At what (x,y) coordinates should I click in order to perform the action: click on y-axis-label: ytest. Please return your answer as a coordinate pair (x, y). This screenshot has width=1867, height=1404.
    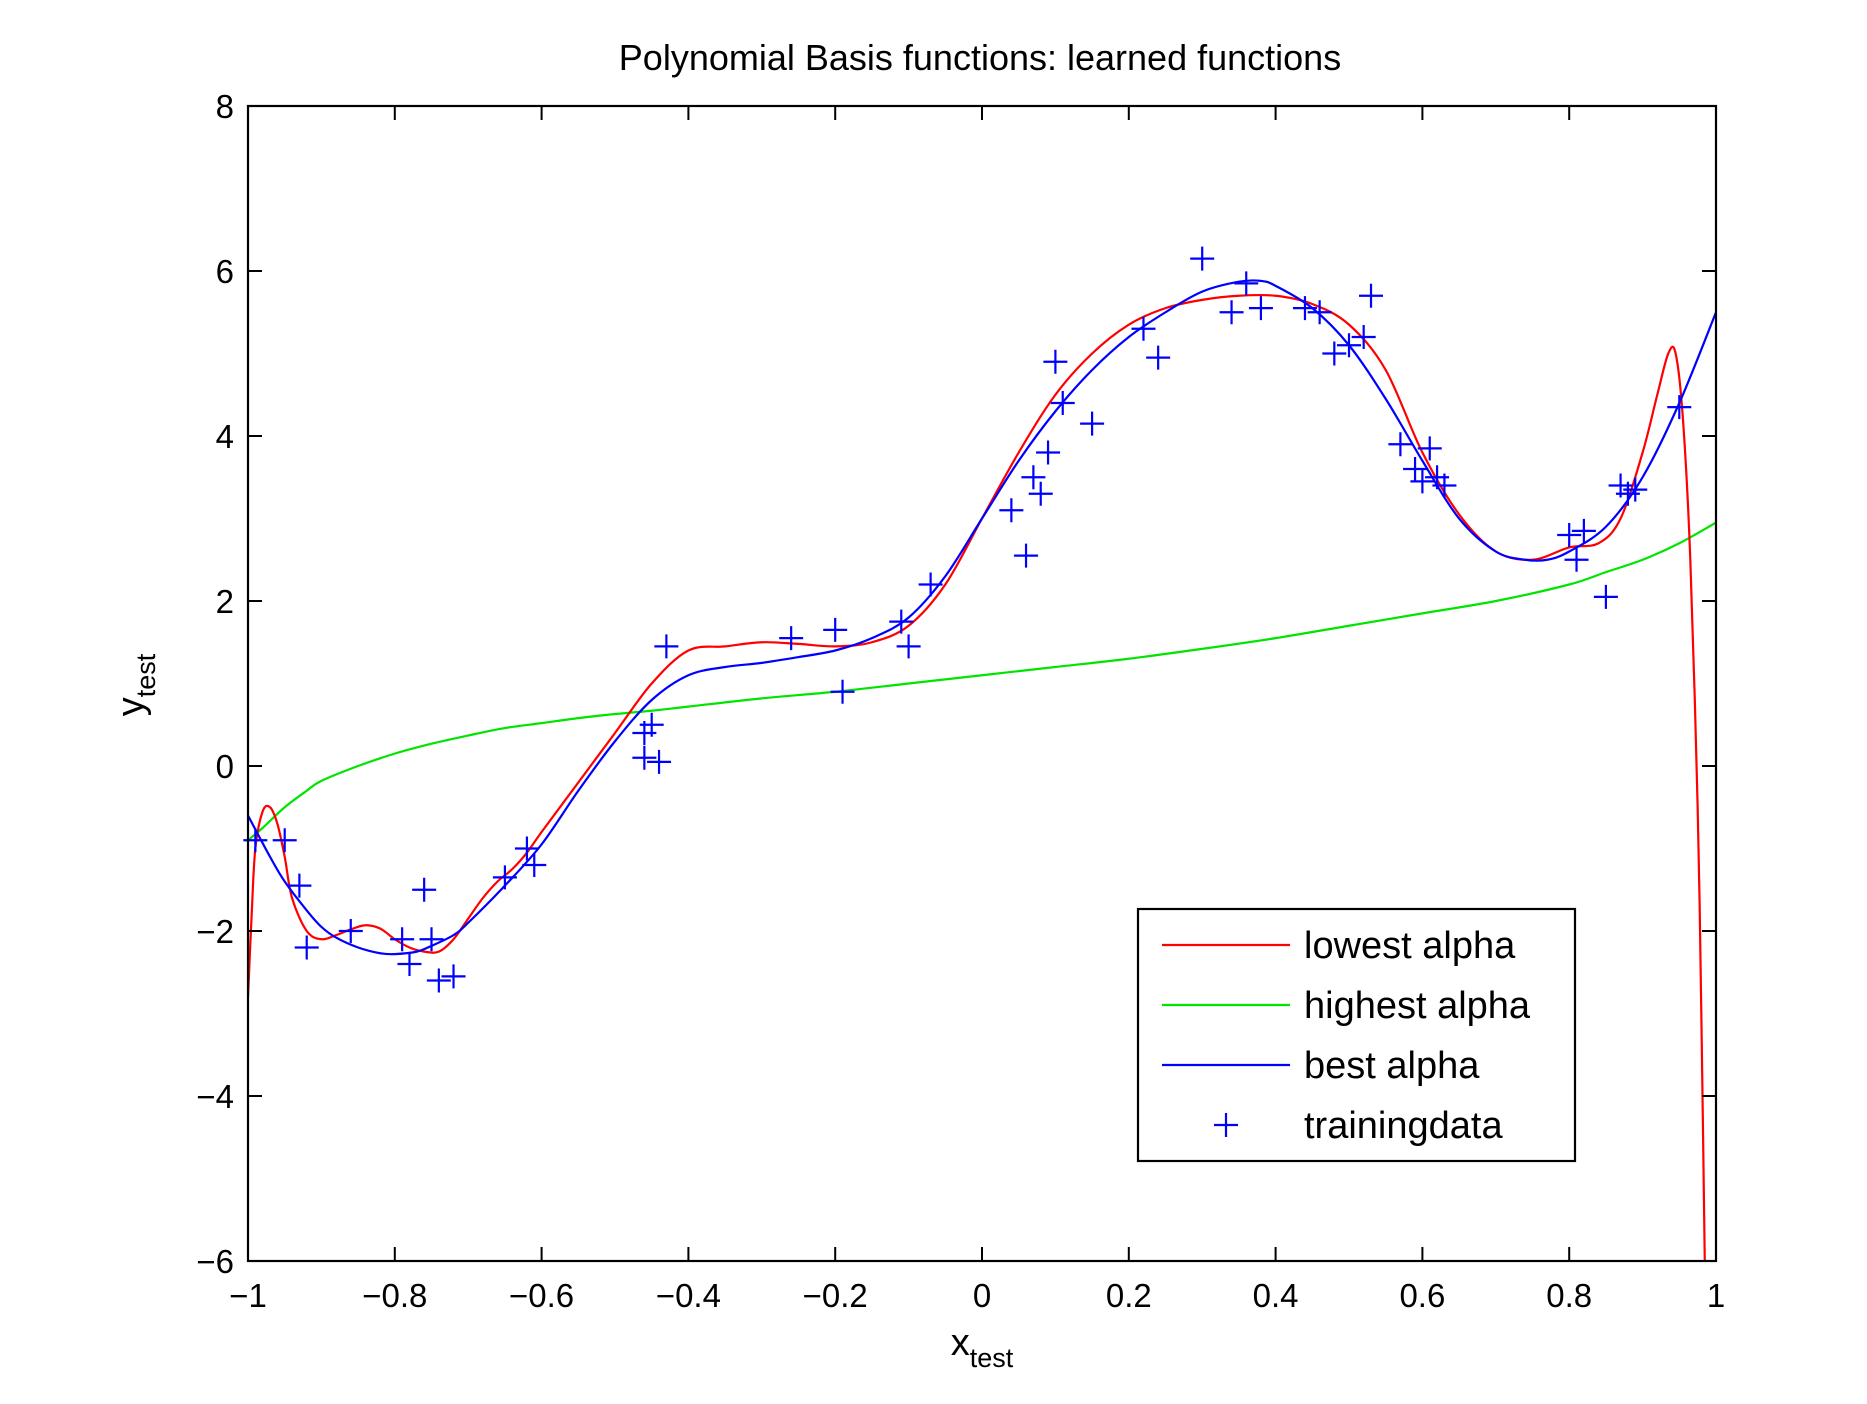
    Looking at the image, I should click on (135, 684).